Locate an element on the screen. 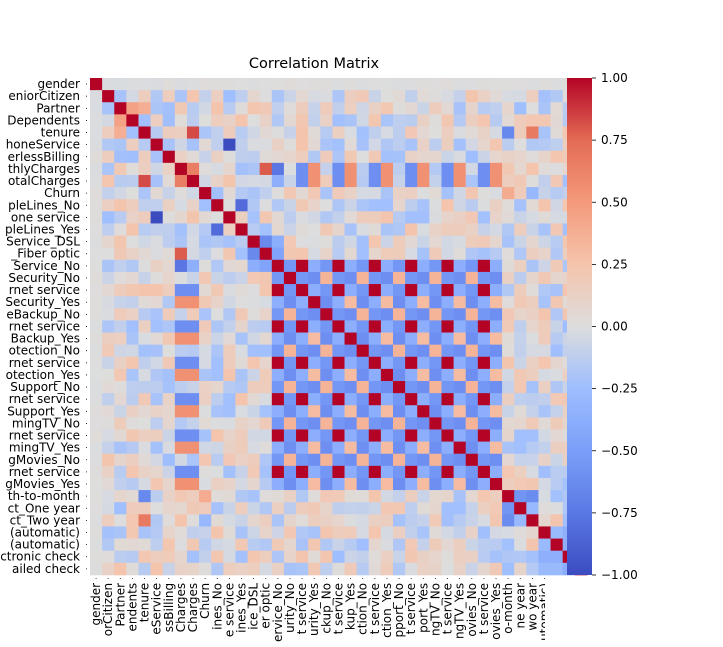 The width and height of the screenshot is (723, 647). x-tick-label: er optic is located at coordinates (266, 606).